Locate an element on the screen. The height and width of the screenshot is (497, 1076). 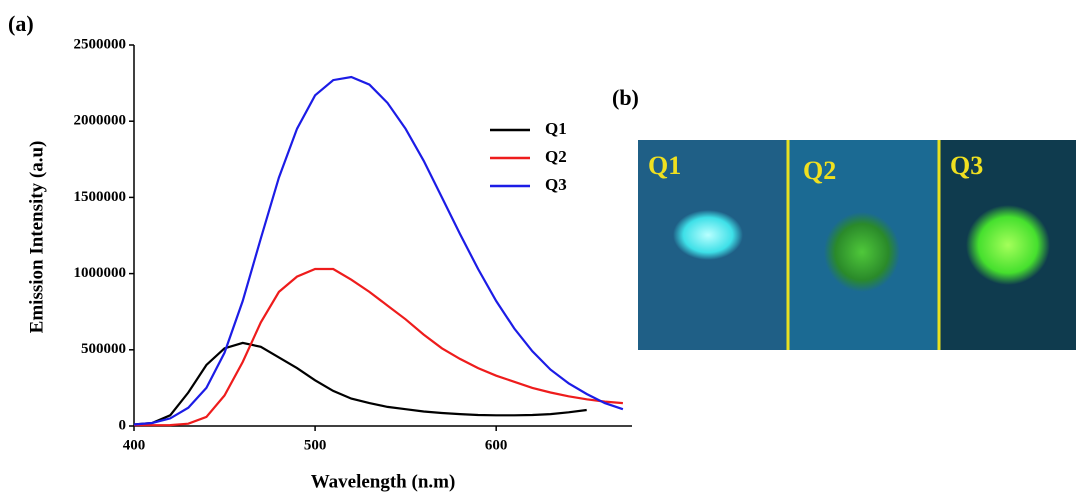
y-tick-label: 1500000 is located at coordinates (100, 197).